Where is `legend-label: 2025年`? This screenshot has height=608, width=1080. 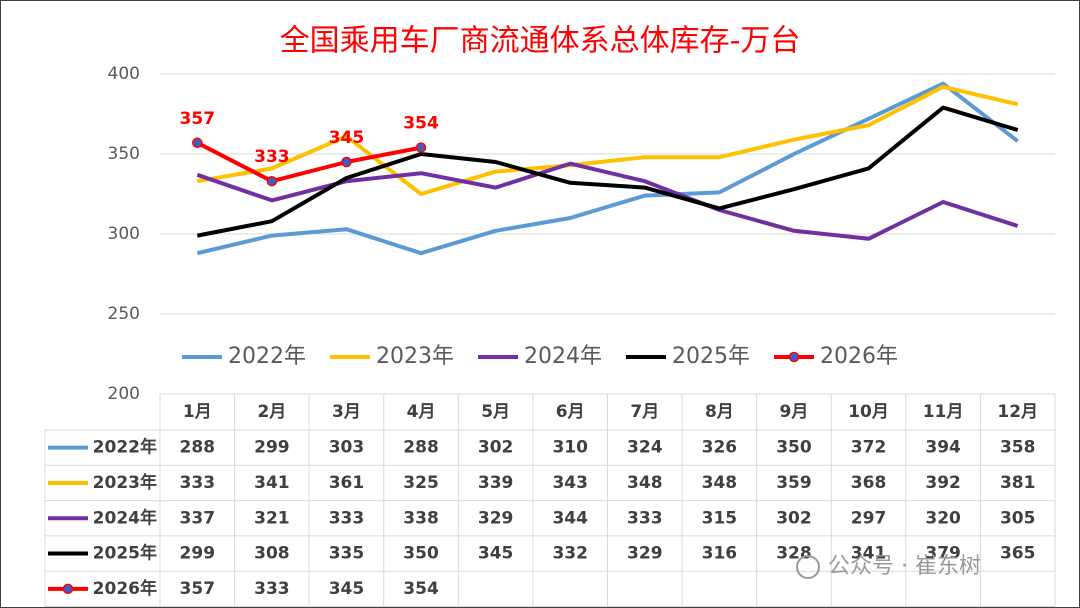
legend-label: 2025年 is located at coordinates (711, 356).